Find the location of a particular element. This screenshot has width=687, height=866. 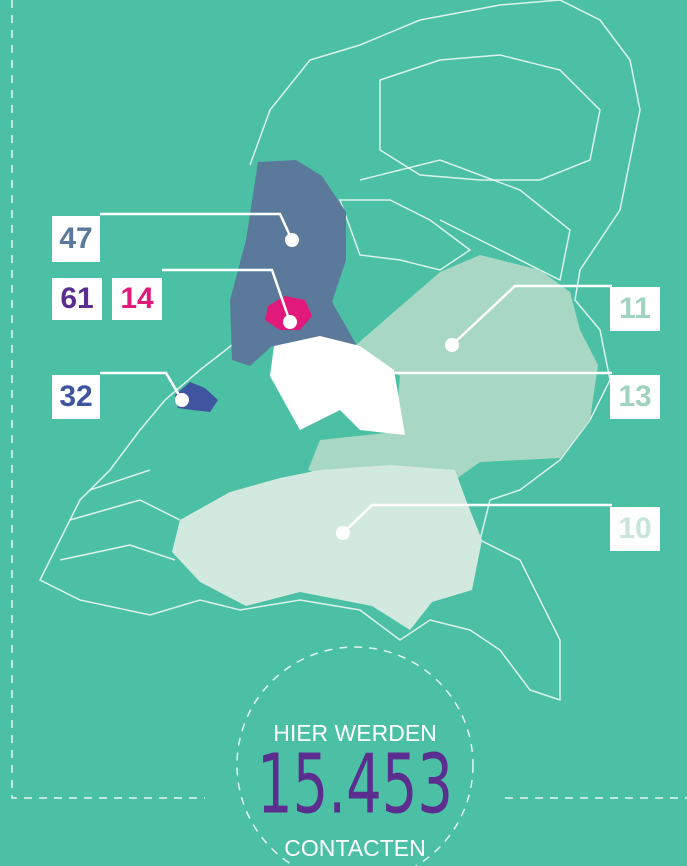

amsterdam is located at coordinates (288, 313).